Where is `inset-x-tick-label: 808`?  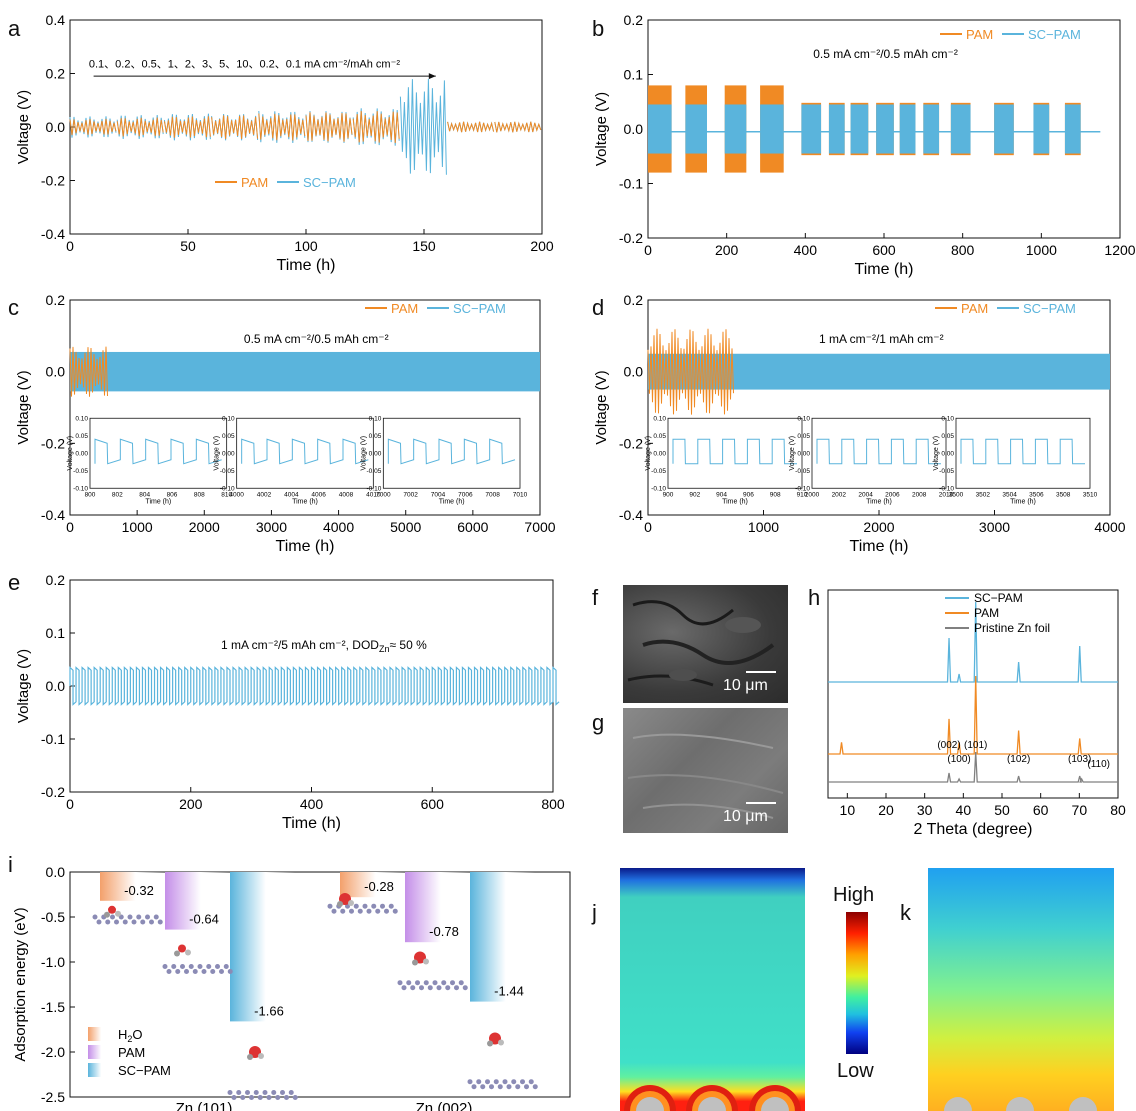 inset-x-tick-label: 808 is located at coordinates (199, 494).